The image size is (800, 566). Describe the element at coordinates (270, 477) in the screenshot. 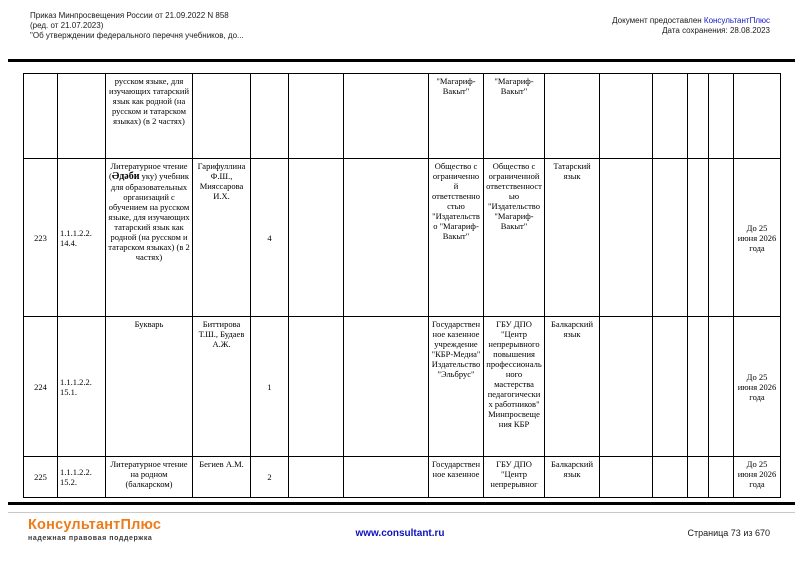

I see `cell-grade: 2` at that location.